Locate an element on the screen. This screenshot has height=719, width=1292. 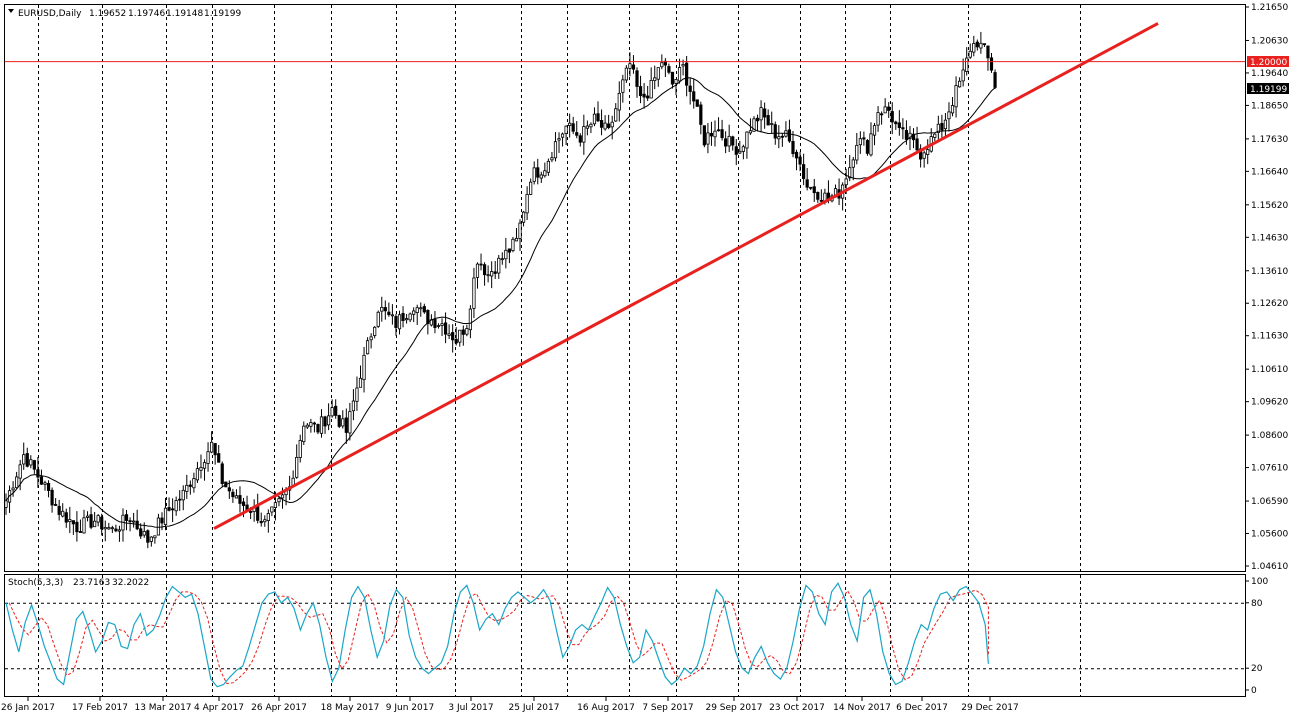
stoch-axis: 100 80 20 0 is located at coordinates (1256, 636).